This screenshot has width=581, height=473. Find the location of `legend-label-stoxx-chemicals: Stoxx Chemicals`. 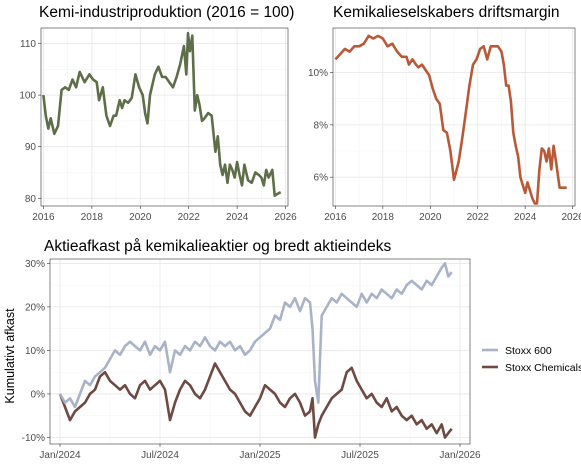

legend-label-stoxx-chemicals: Stoxx Chemicals is located at coordinates (543, 368).